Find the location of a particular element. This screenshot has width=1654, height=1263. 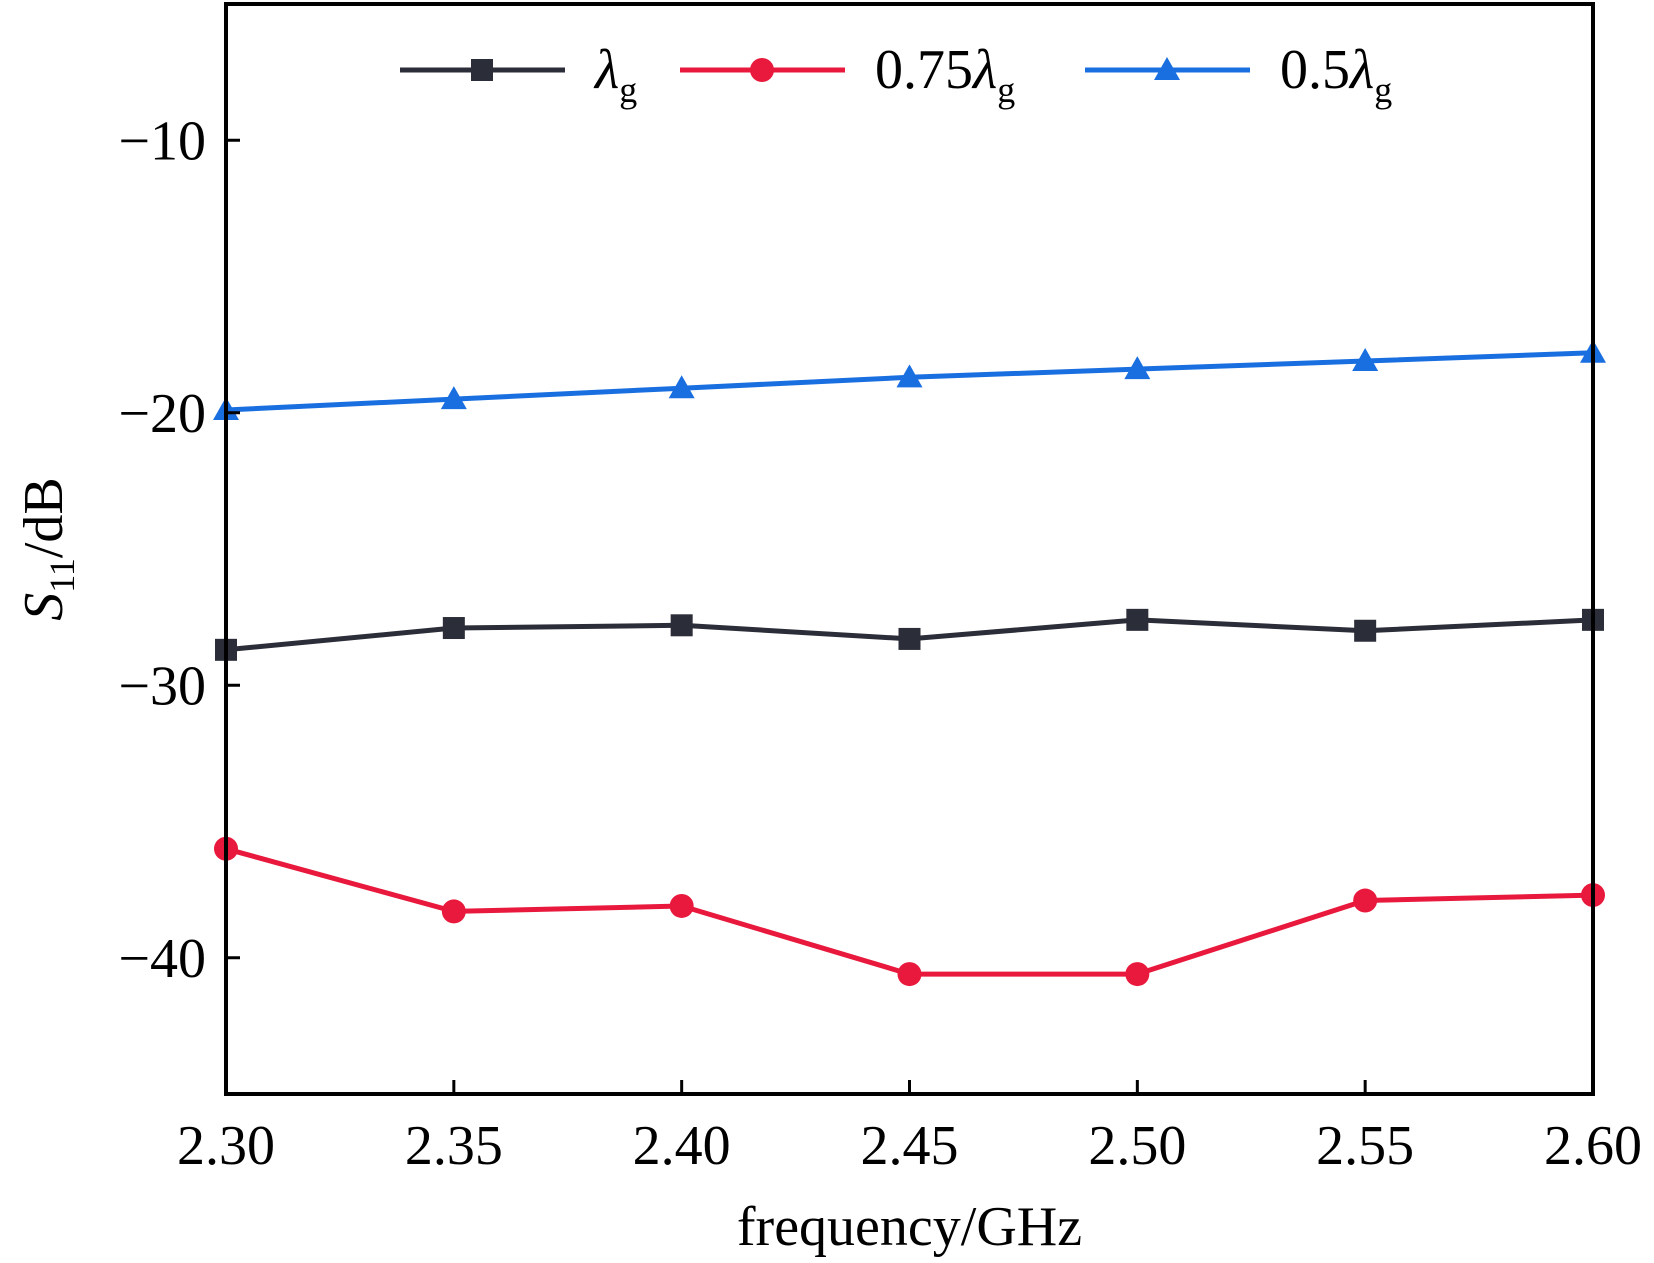

x-axis: 2.30 2.35 2.40 2.45 2.50 2.55 2.60 is located at coordinates (909, 1128).